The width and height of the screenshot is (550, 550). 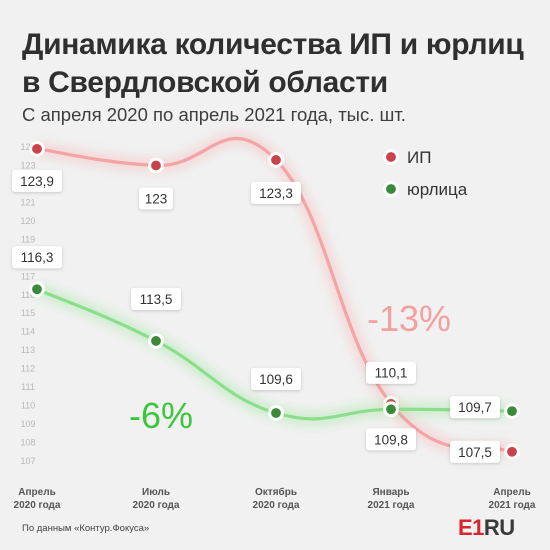 I want to click on data-label-legal: 109,8, so click(x=391, y=439).